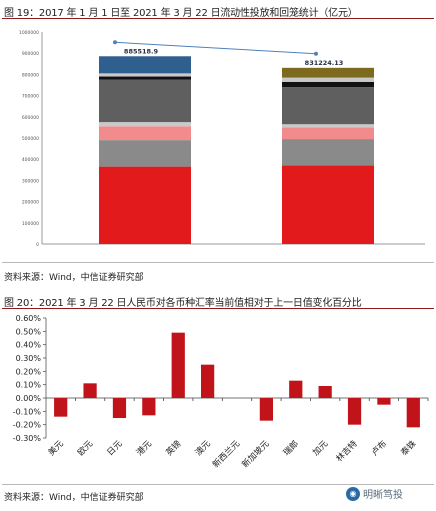 This screenshot has width=436, height=511. Describe the element at coordinates (30, 54) in the screenshot. I see `y-tick-label: 900000` at that location.